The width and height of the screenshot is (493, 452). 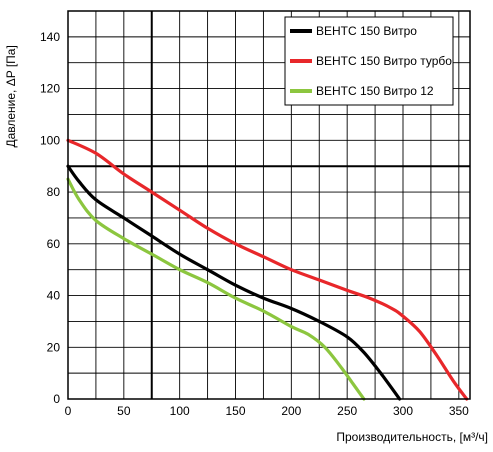 I want to click on y-tick-label: 0, so click(x=56, y=399).